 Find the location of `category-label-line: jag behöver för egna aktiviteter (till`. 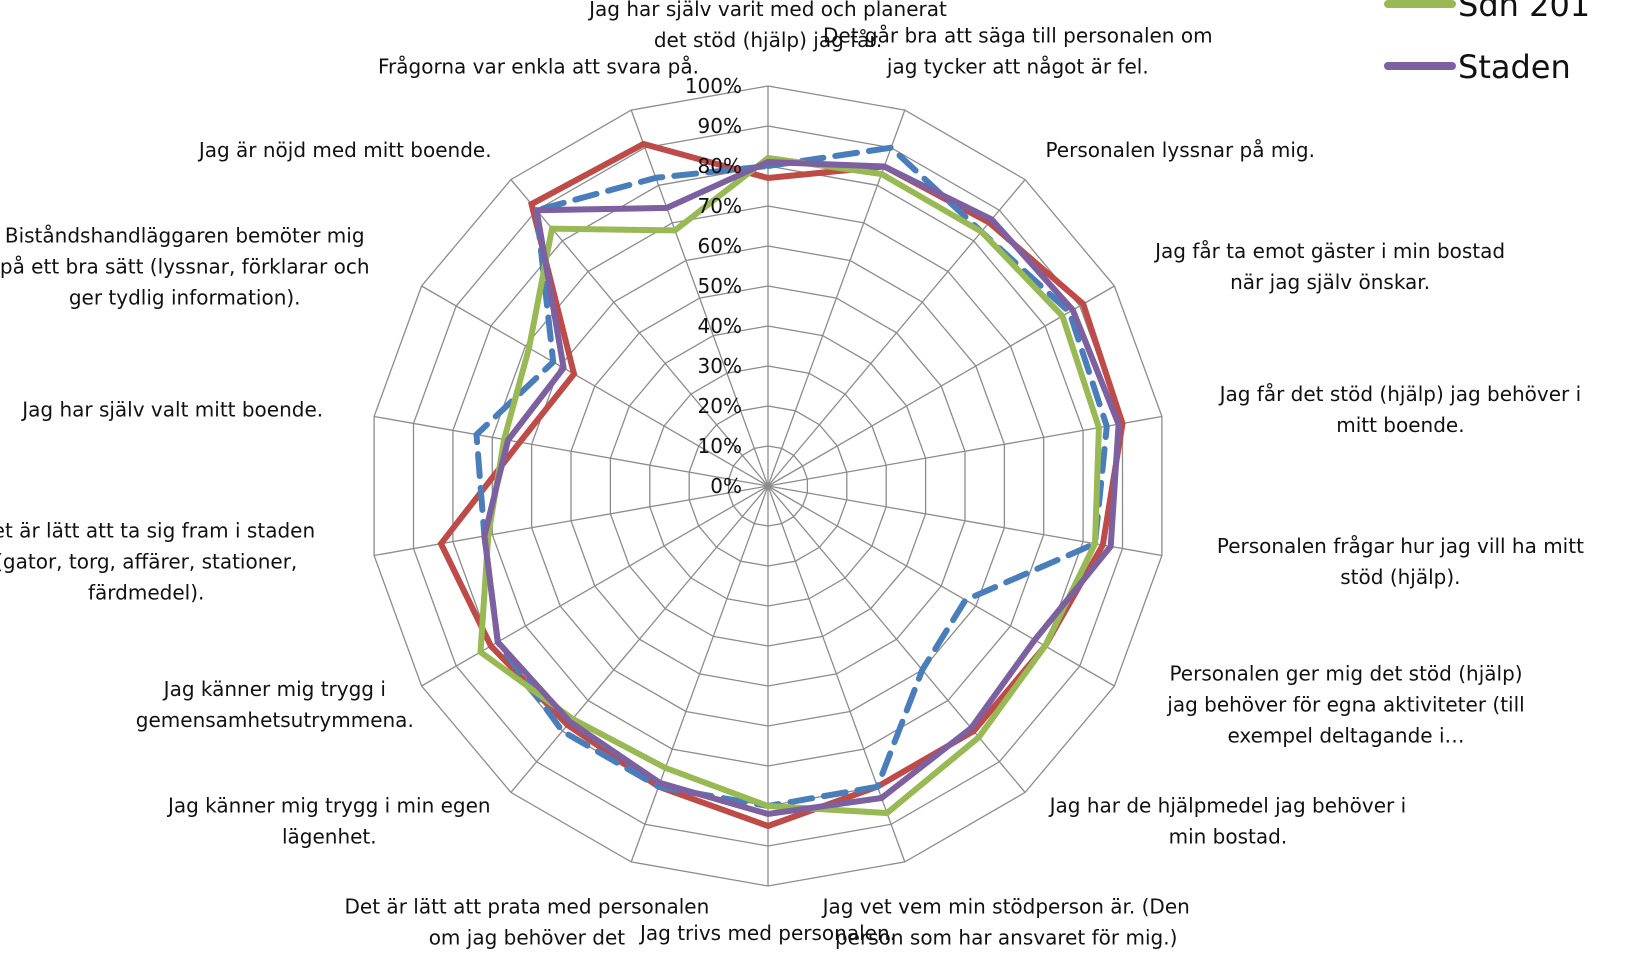

category-label-line: jag behöver för egna aktiviteter (till is located at coordinates (1345, 705).